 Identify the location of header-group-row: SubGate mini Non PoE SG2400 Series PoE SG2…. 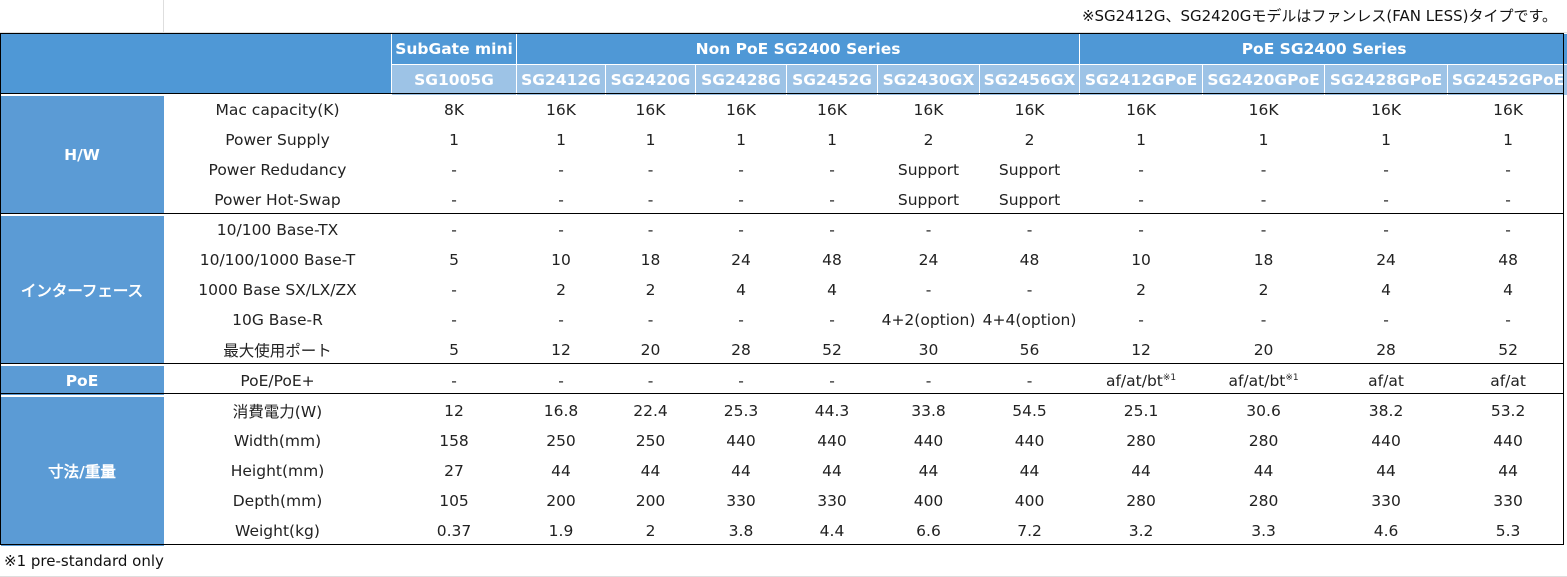
(783, 64).